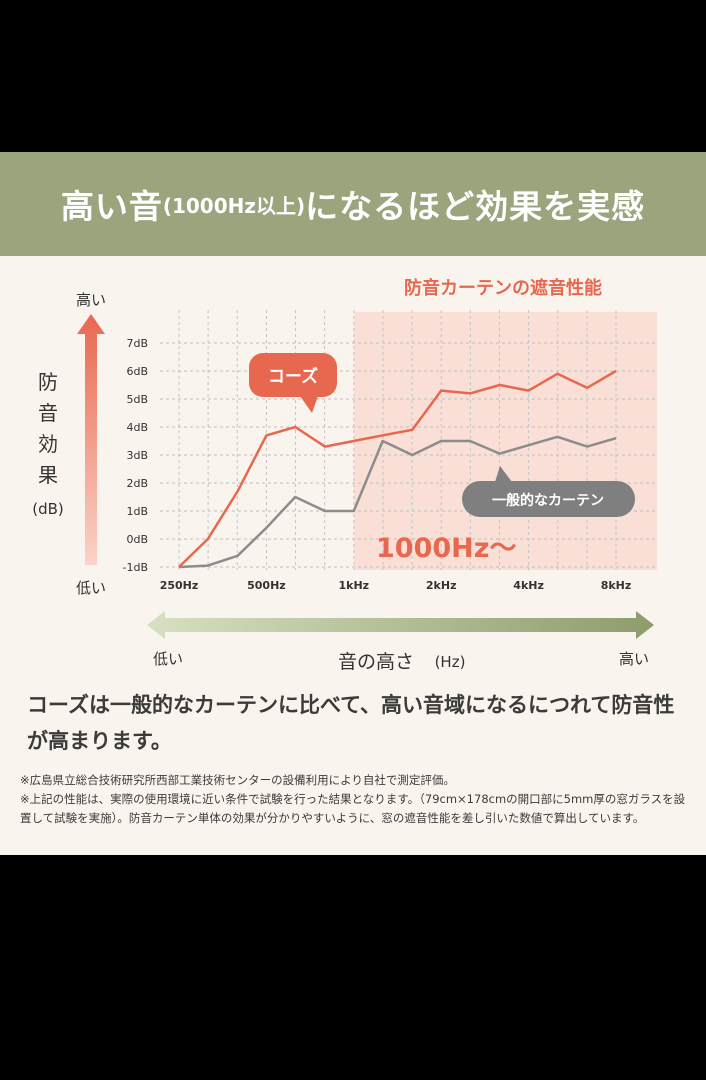 The image size is (706, 1080). I want to click on general-curtain-callout: 一般的なカーテン, so click(548, 491).